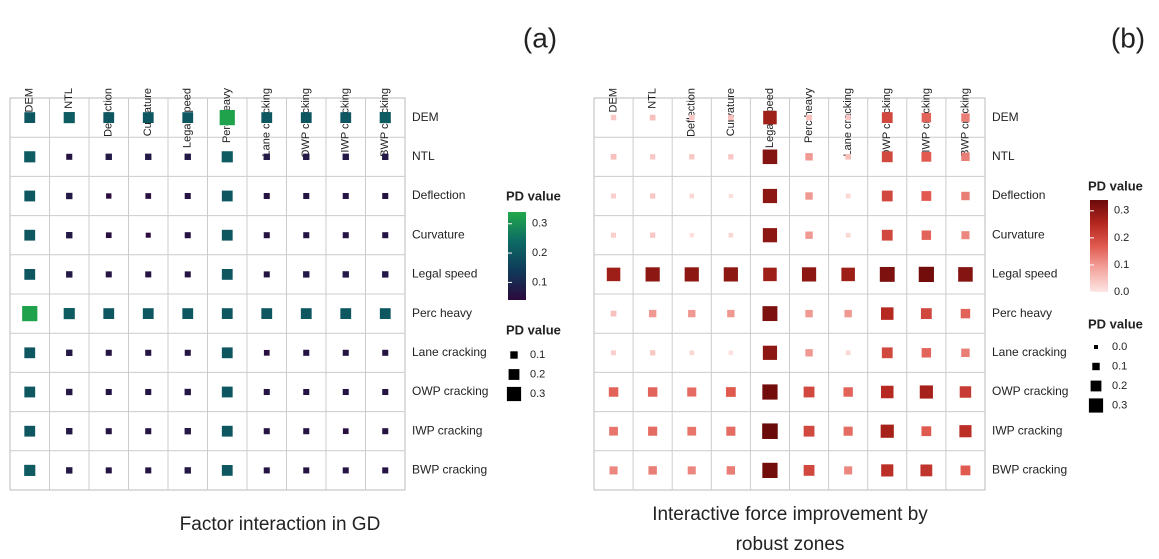  What do you see at coordinates (1024, 274) in the screenshot?
I see `row-label: Legal speed` at bounding box center [1024, 274].